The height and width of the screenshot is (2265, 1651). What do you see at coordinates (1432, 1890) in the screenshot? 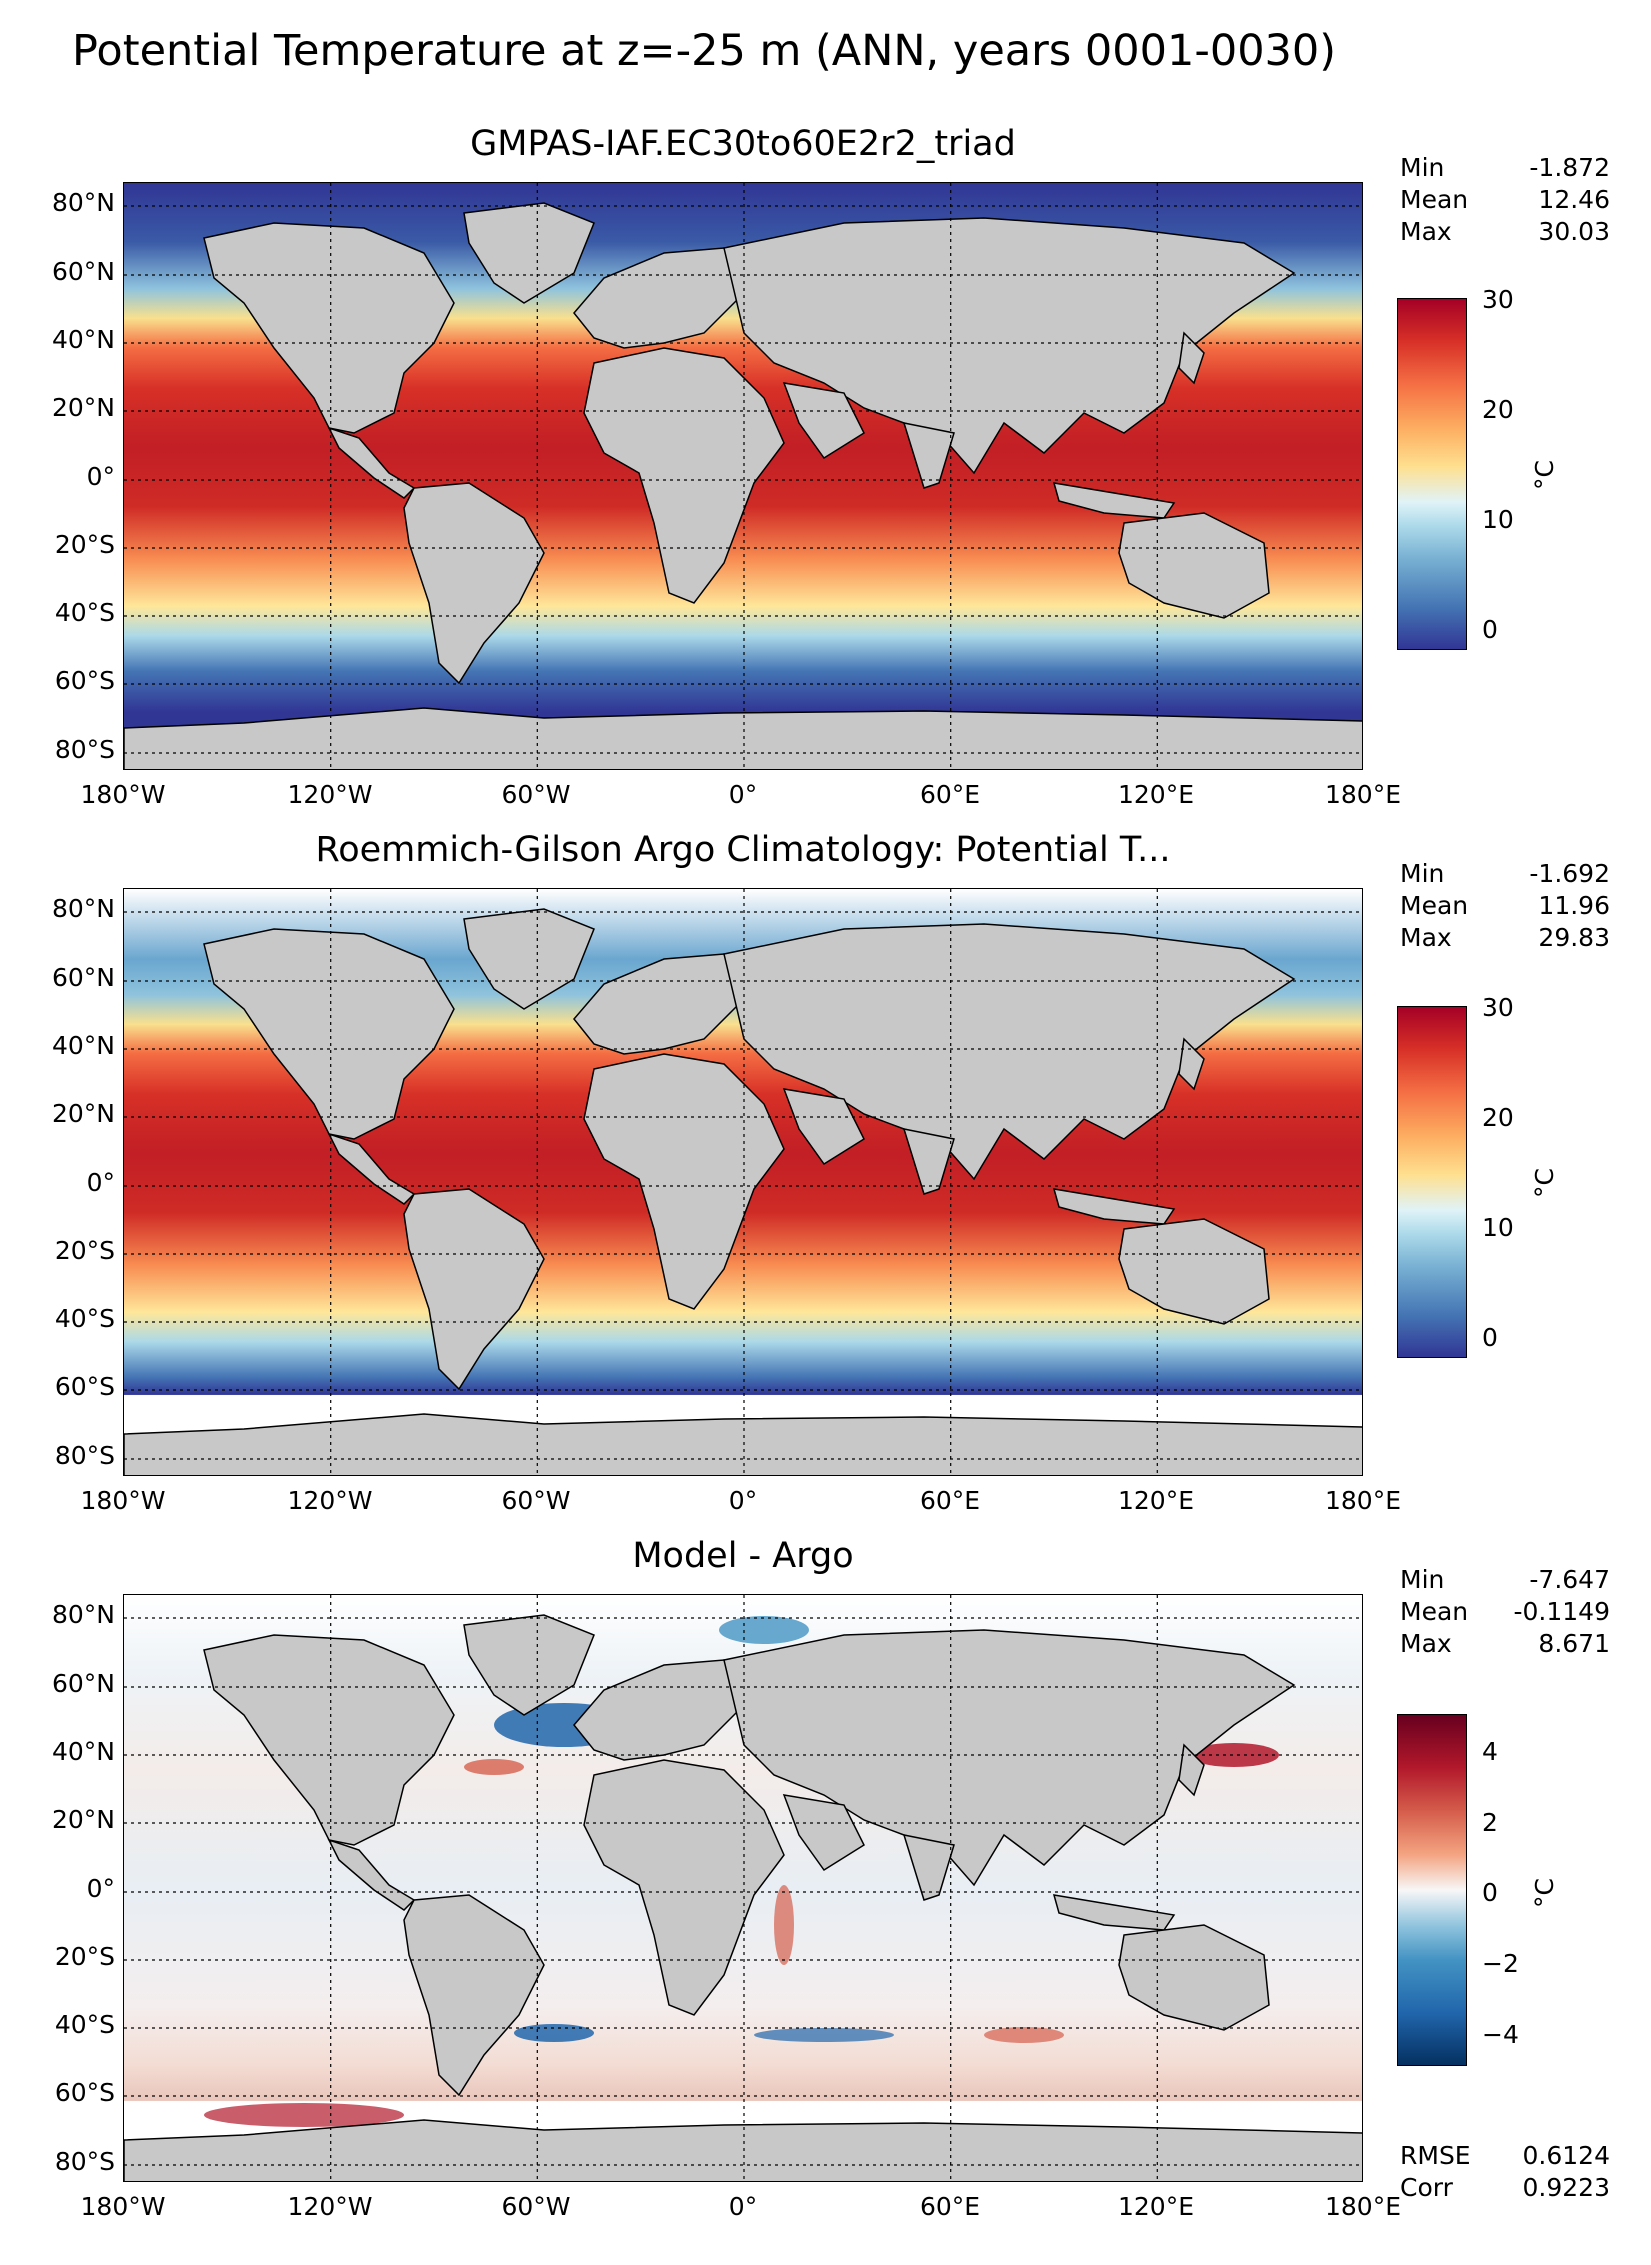
I see `panel-3-colorbar` at bounding box center [1432, 1890].